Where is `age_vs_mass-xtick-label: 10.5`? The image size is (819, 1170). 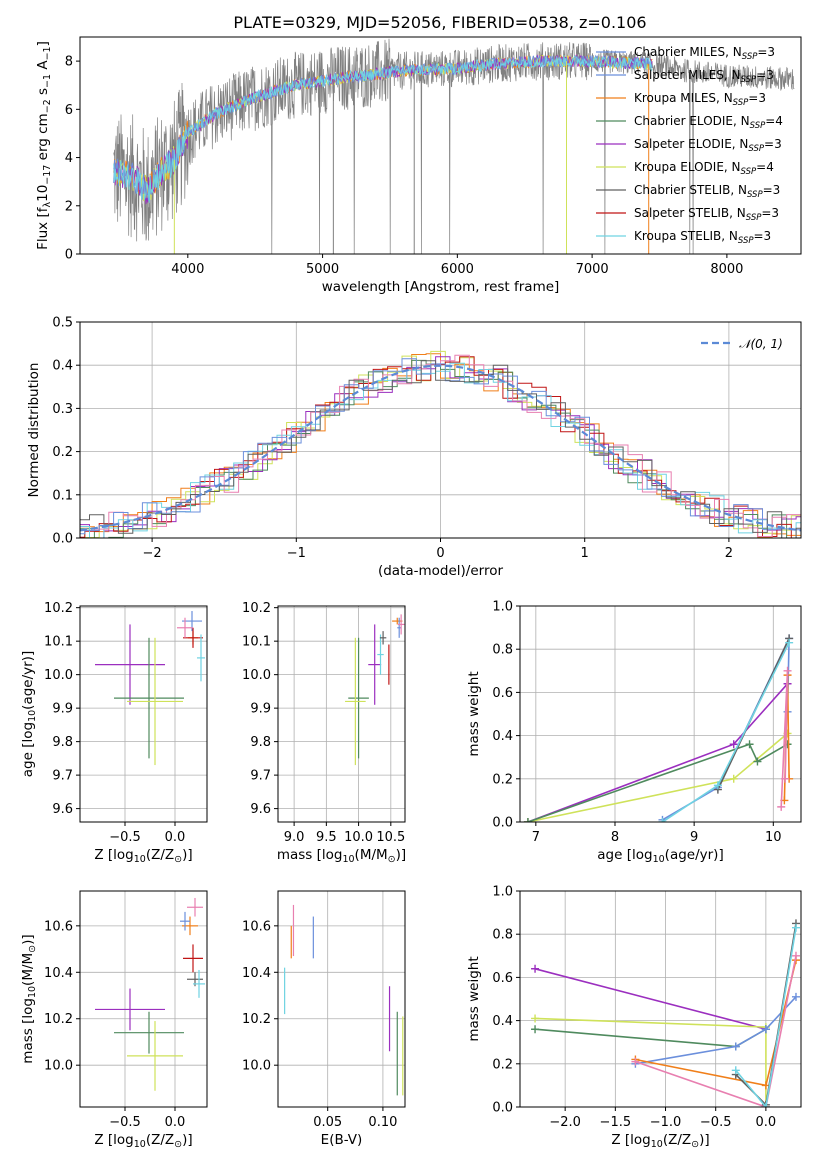
age_vs_mass-xtick-label: 10.5 is located at coordinates (390, 837).